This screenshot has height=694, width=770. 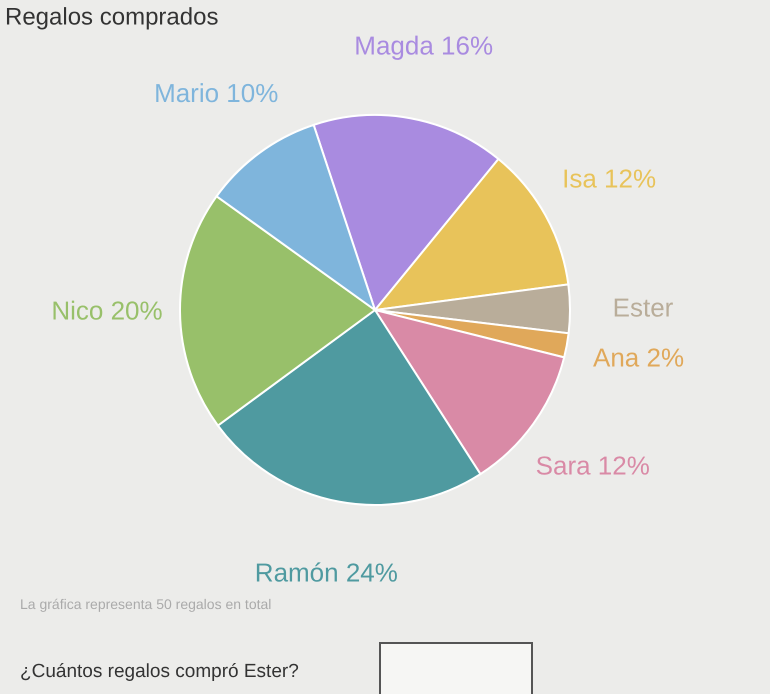 What do you see at coordinates (424, 45) in the screenshot?
I see `slice-label: Magda 16%` at bounding box center [424, 45].